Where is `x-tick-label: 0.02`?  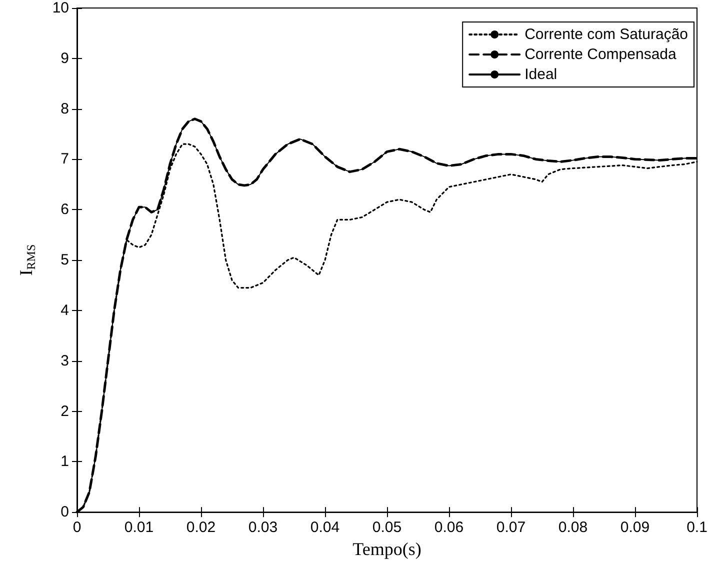
x-tick-label: 0.02 is located at coordinates (201, 527).